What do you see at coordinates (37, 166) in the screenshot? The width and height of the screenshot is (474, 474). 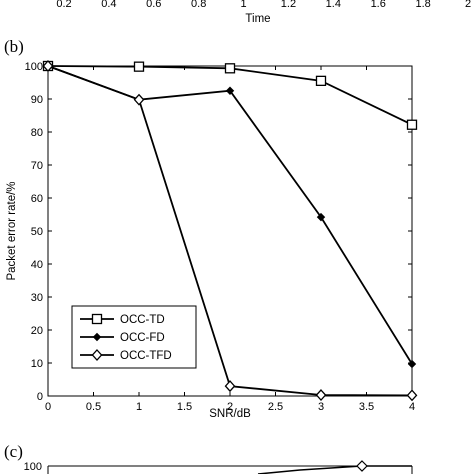 I see `y-tick-label: 70` at bounding box center [37, 166].